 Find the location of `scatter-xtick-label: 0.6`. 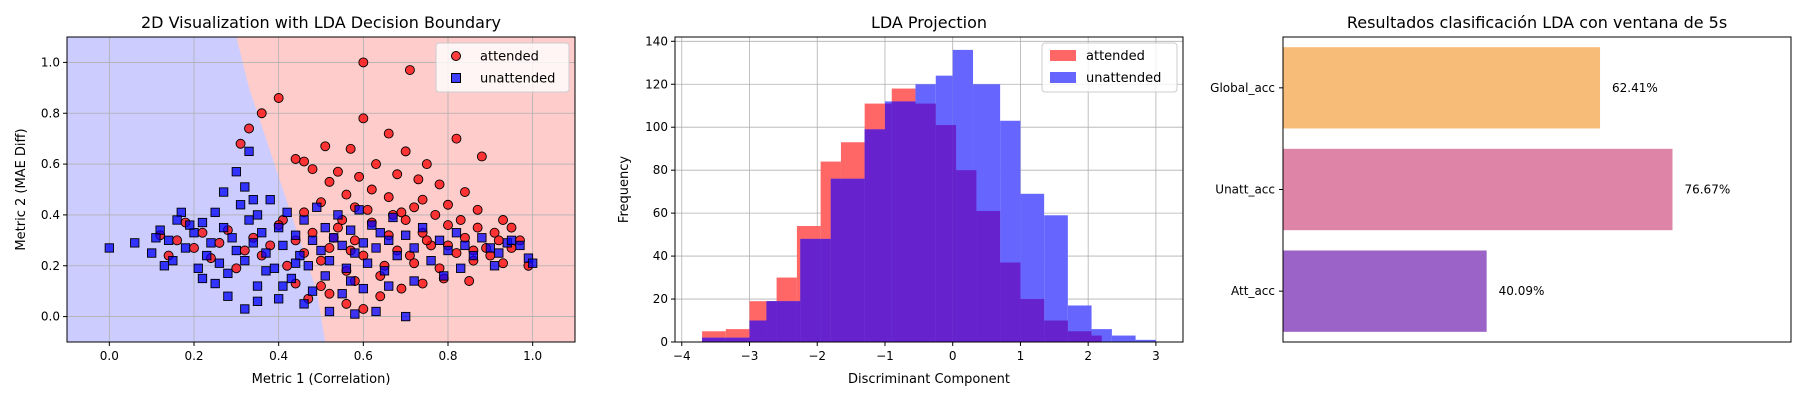

scatter-xtick-label: 0.6 is located at coordinates (363, 356).